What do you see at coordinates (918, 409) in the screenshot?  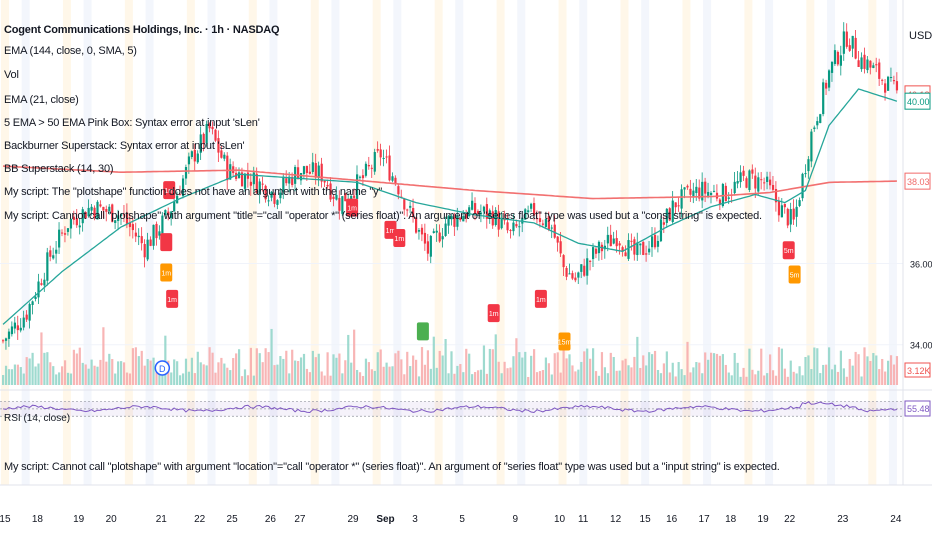 I see `rsi-badge-label: 55.48` at bounding box center [918, 409].